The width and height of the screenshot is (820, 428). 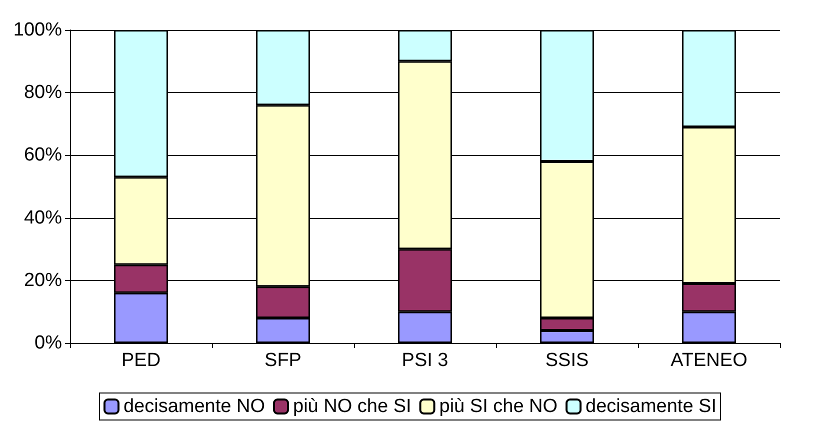 I want to click on y-tick-label: 20%, so click(x=43, y=280).